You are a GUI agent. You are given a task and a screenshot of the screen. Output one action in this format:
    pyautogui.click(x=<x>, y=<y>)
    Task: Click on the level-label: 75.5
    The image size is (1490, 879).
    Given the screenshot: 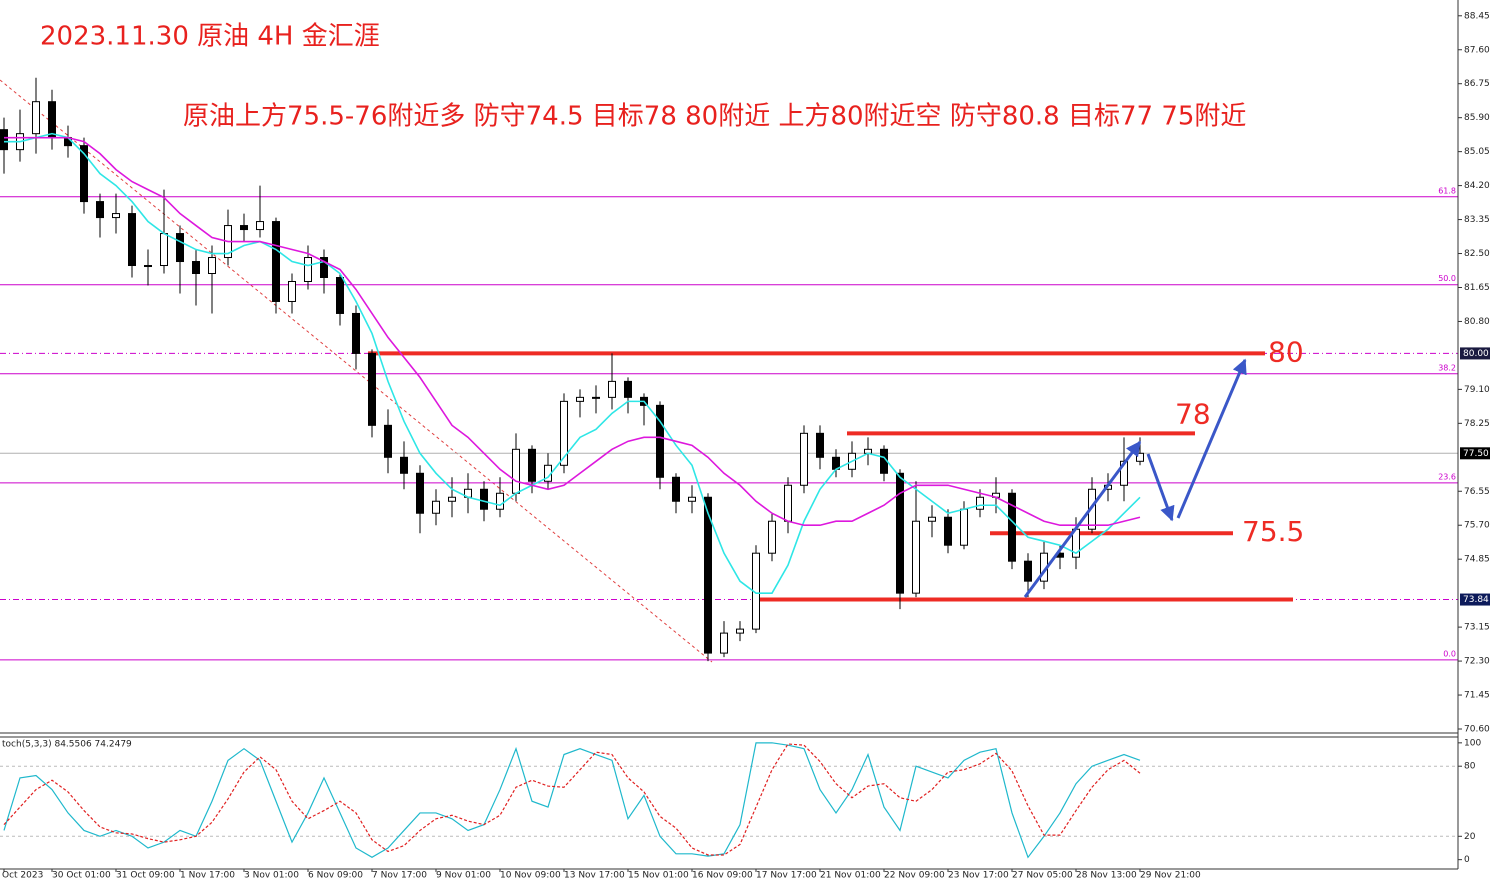 What is the action you would take?
    pyautogui.click(x=1273, y=531)
    